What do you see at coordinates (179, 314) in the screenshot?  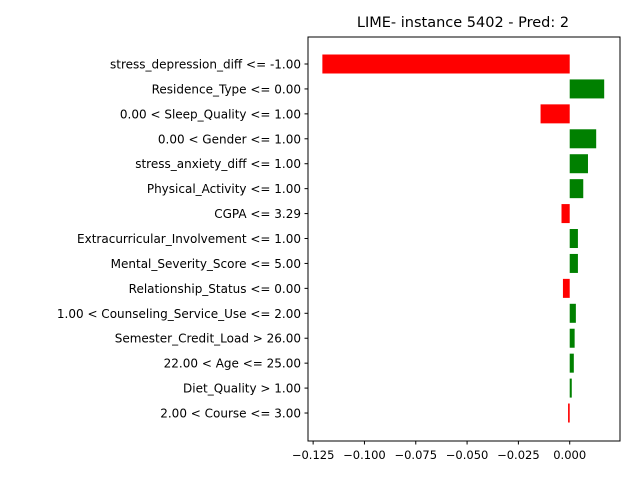 I see `y-tick-label: 1.00 < Counseling_Service_Use <= 2.00` at bounding box center [179, 314].